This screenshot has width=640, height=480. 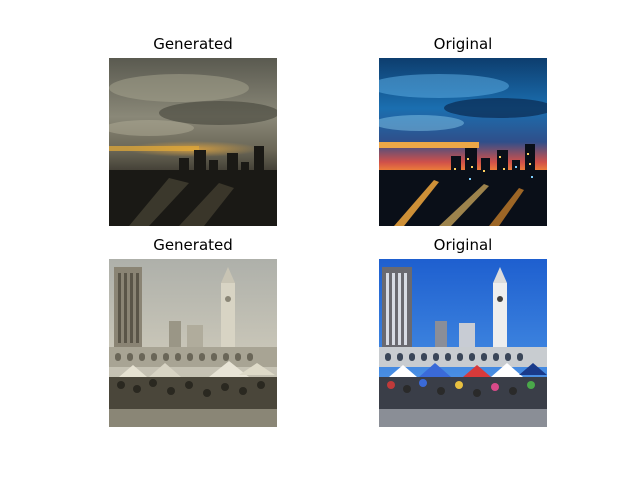 What do you see at coordinates (463, 343) in the screenshot?
I see `original-ferry-building-image` at bounding box center [463, 343].